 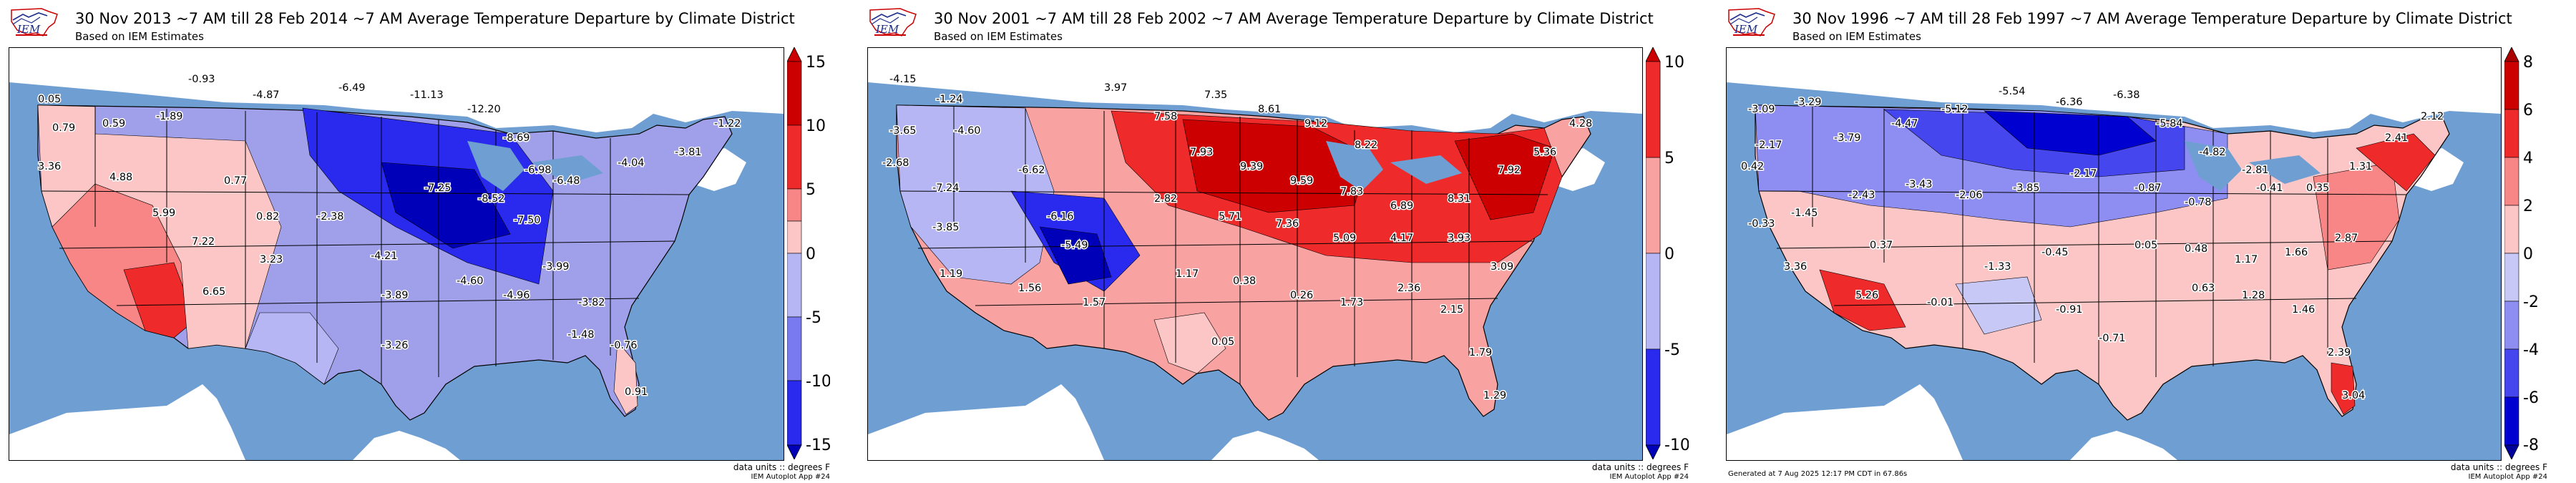 What do you see at coordinates (1459, 238) in the screenshot?
I see `value-label: 3.93` at bounding box center [1459, 238].